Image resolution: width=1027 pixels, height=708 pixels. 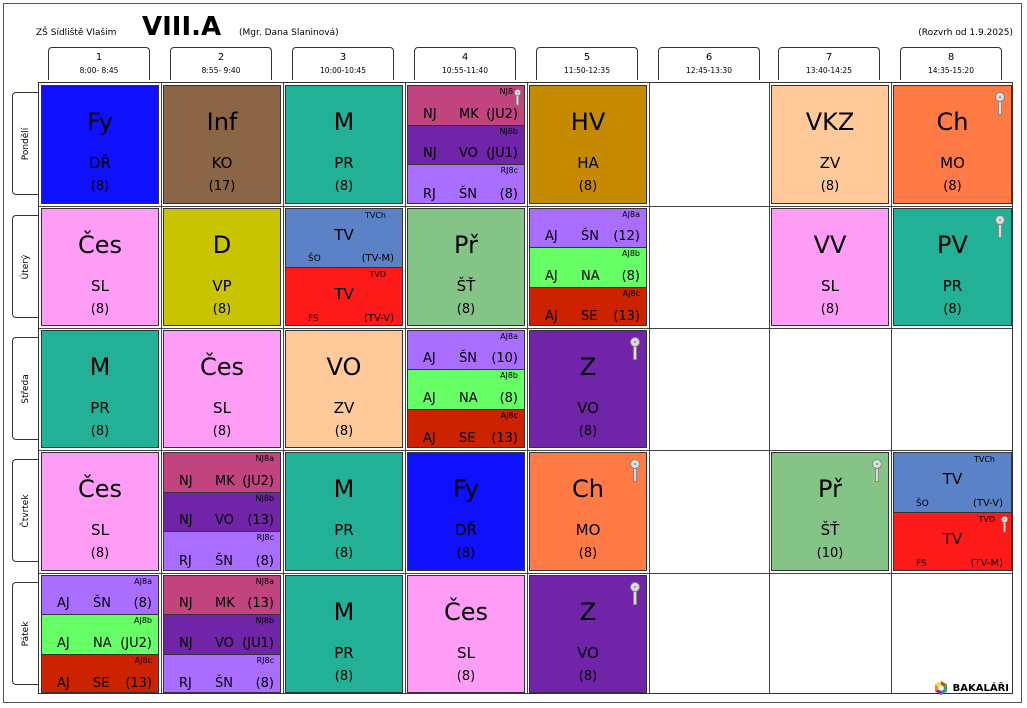 I want to click on lesson-cell: TVCh TV ŠO (TV-V) TVD TV FS (TV-M), so click(x=952, y=511).